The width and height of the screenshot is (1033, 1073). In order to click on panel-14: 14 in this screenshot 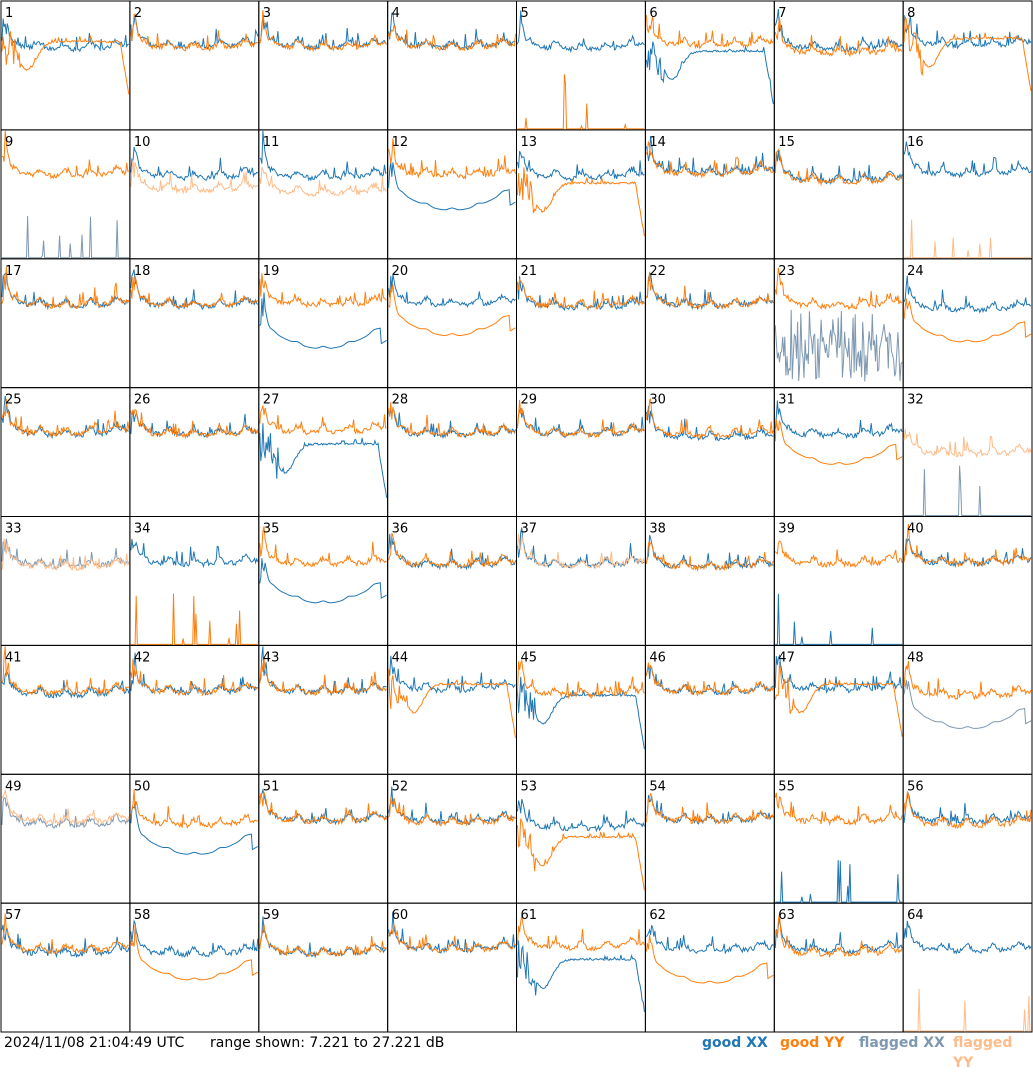, I will do `click(709, 194)`.